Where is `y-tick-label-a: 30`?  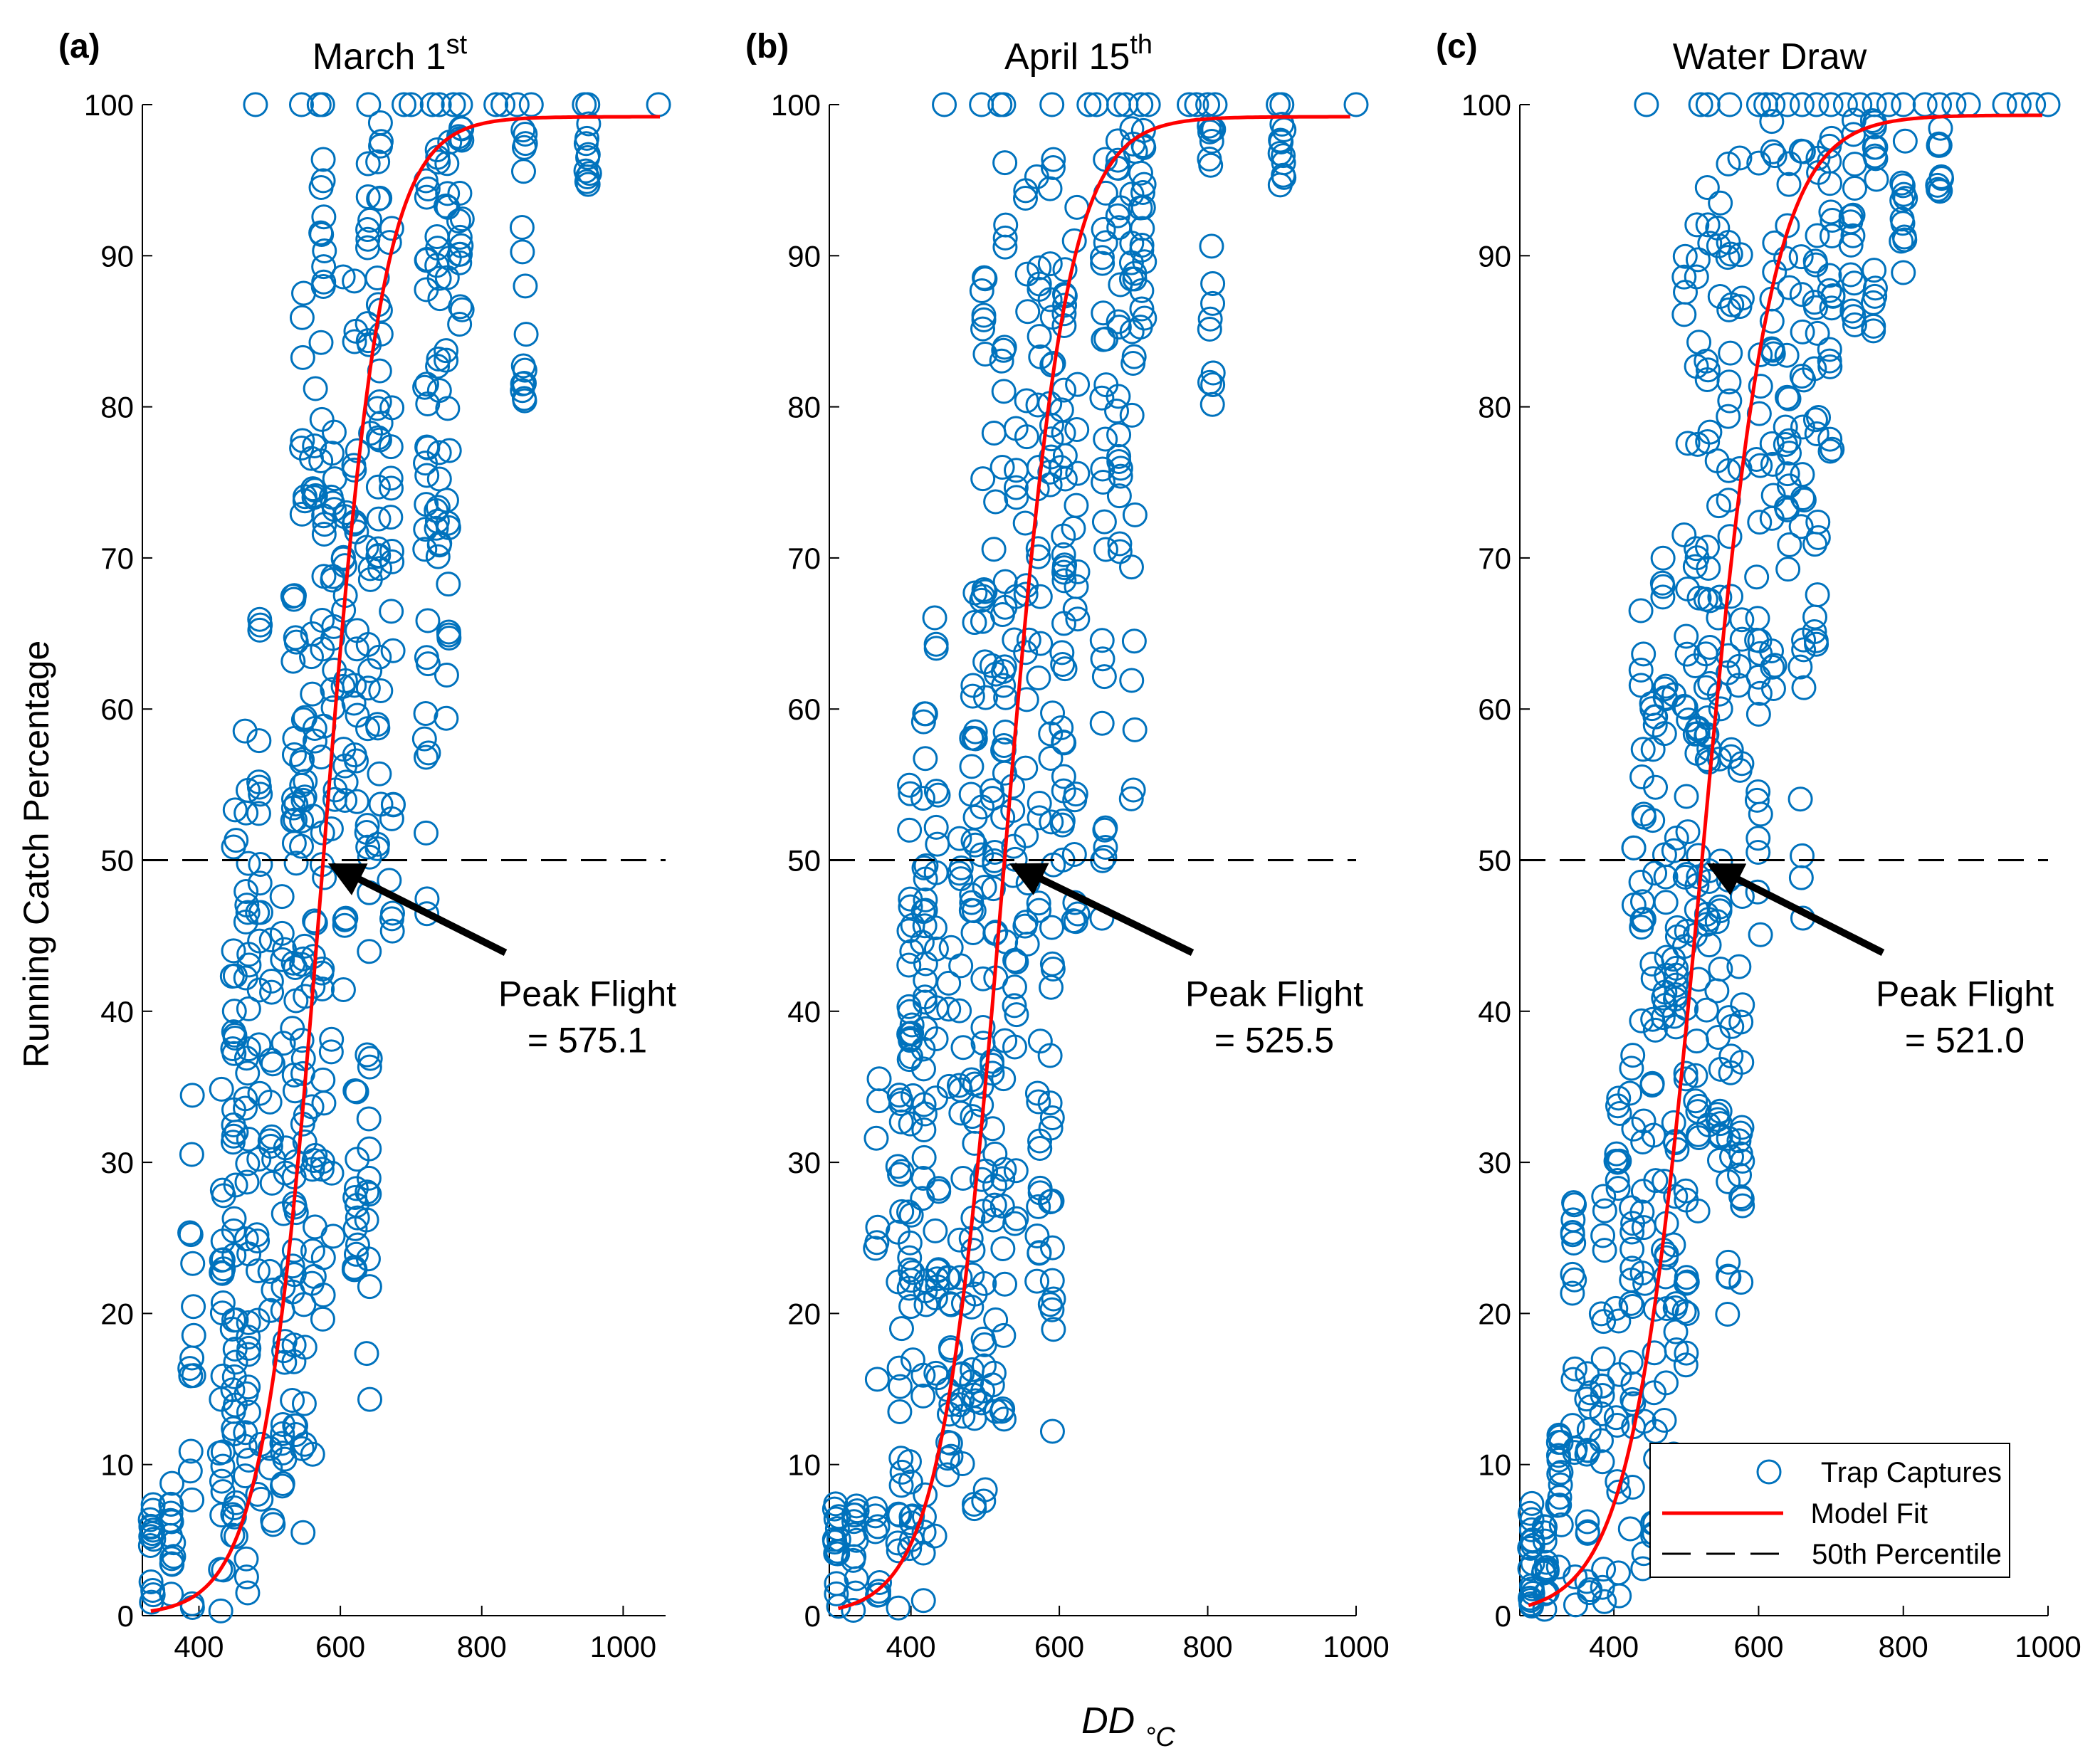 y-tick-label-a: 30 is located at coordinates (117, 1162).